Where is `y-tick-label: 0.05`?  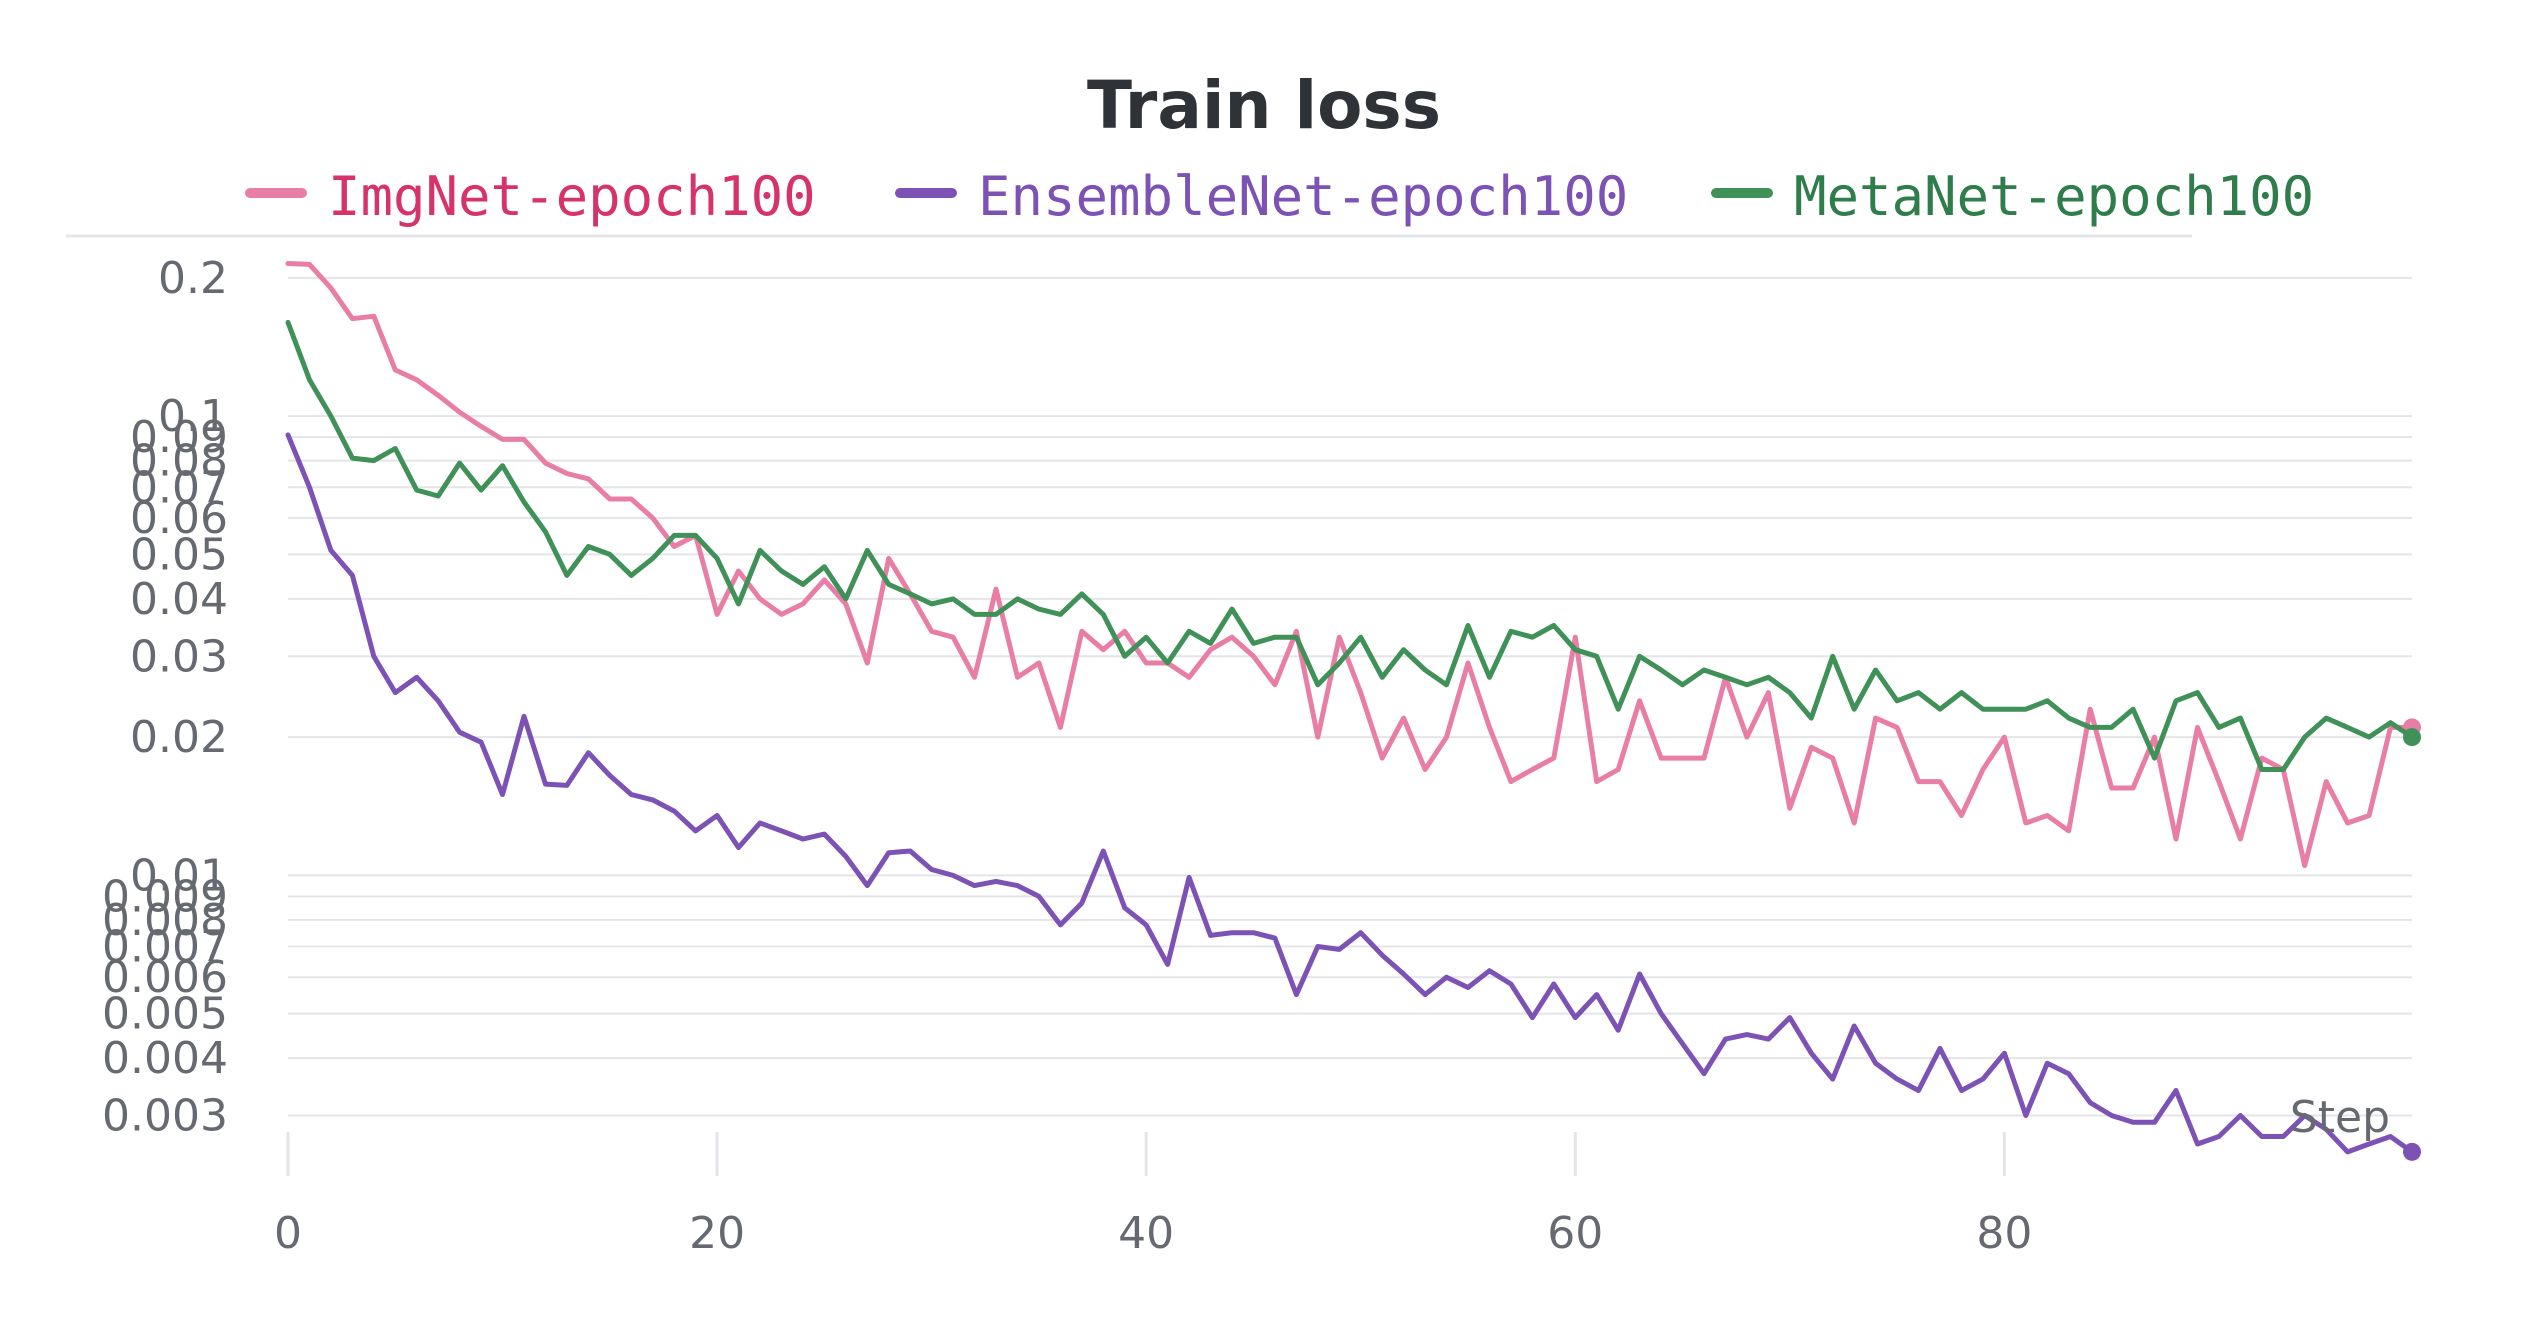
y-tick-label: 0.05 is located at coordinates (179, 554).